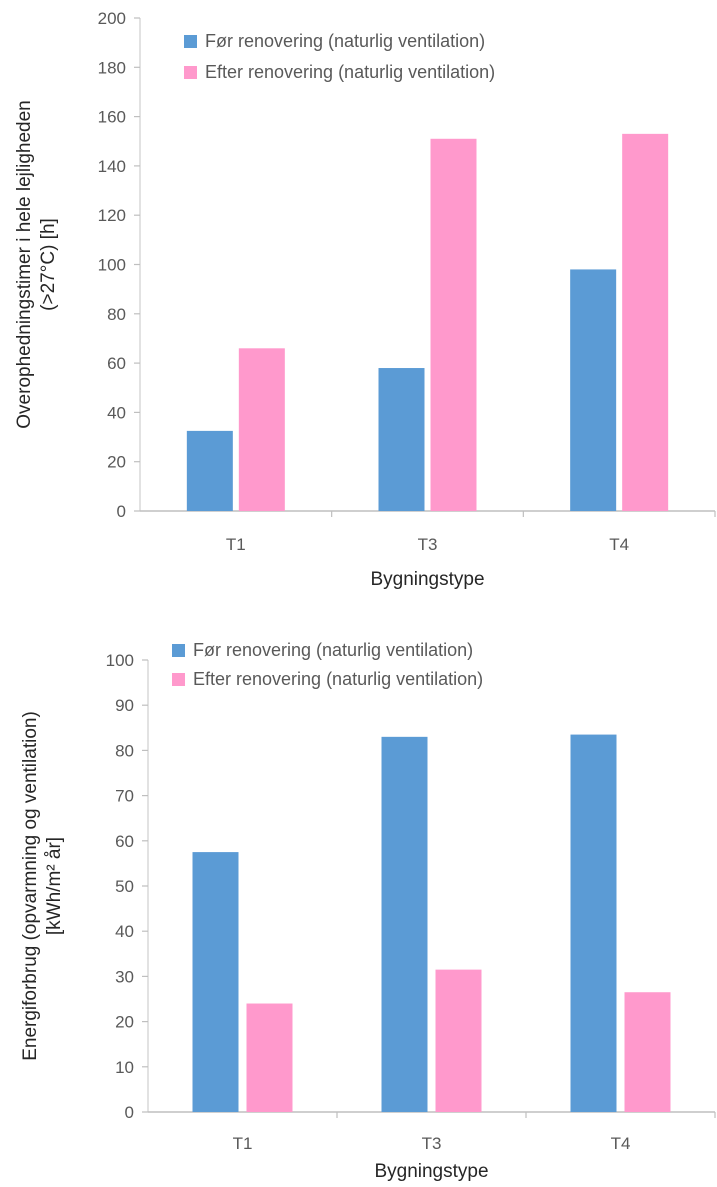 This screenshot has width=717, height=1187. I want to click on y-tick-label: 10, so click(124, 1067).